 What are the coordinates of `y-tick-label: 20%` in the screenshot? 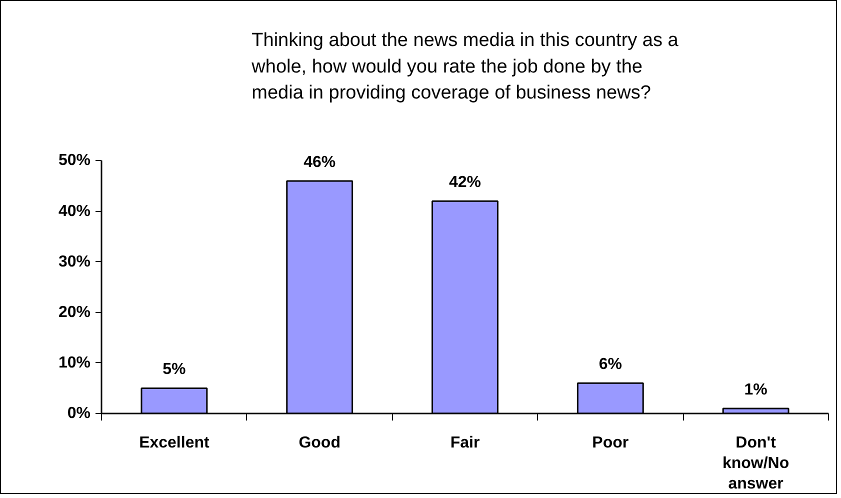 It's located at (74, 312).